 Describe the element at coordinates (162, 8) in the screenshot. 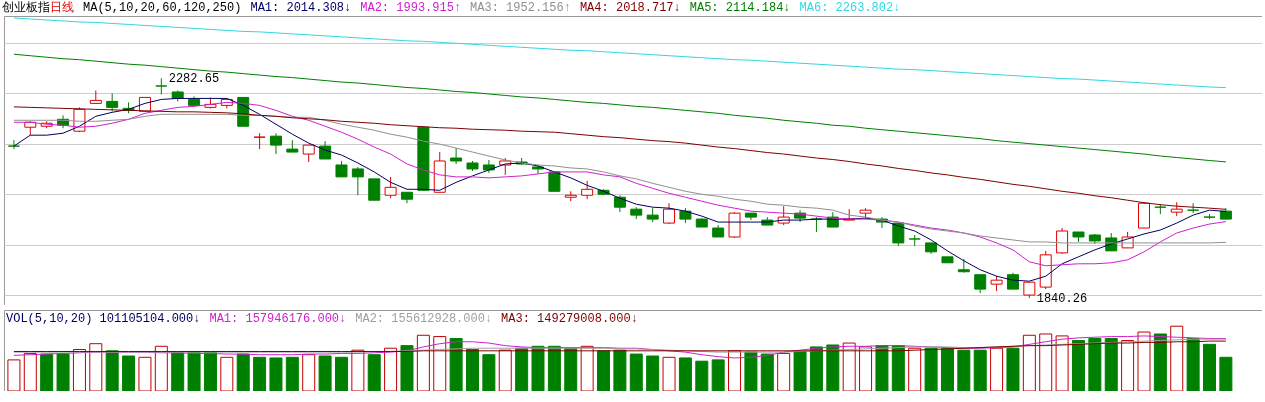

I see `text: MA(5,10,20,60,120,250)` at that location.